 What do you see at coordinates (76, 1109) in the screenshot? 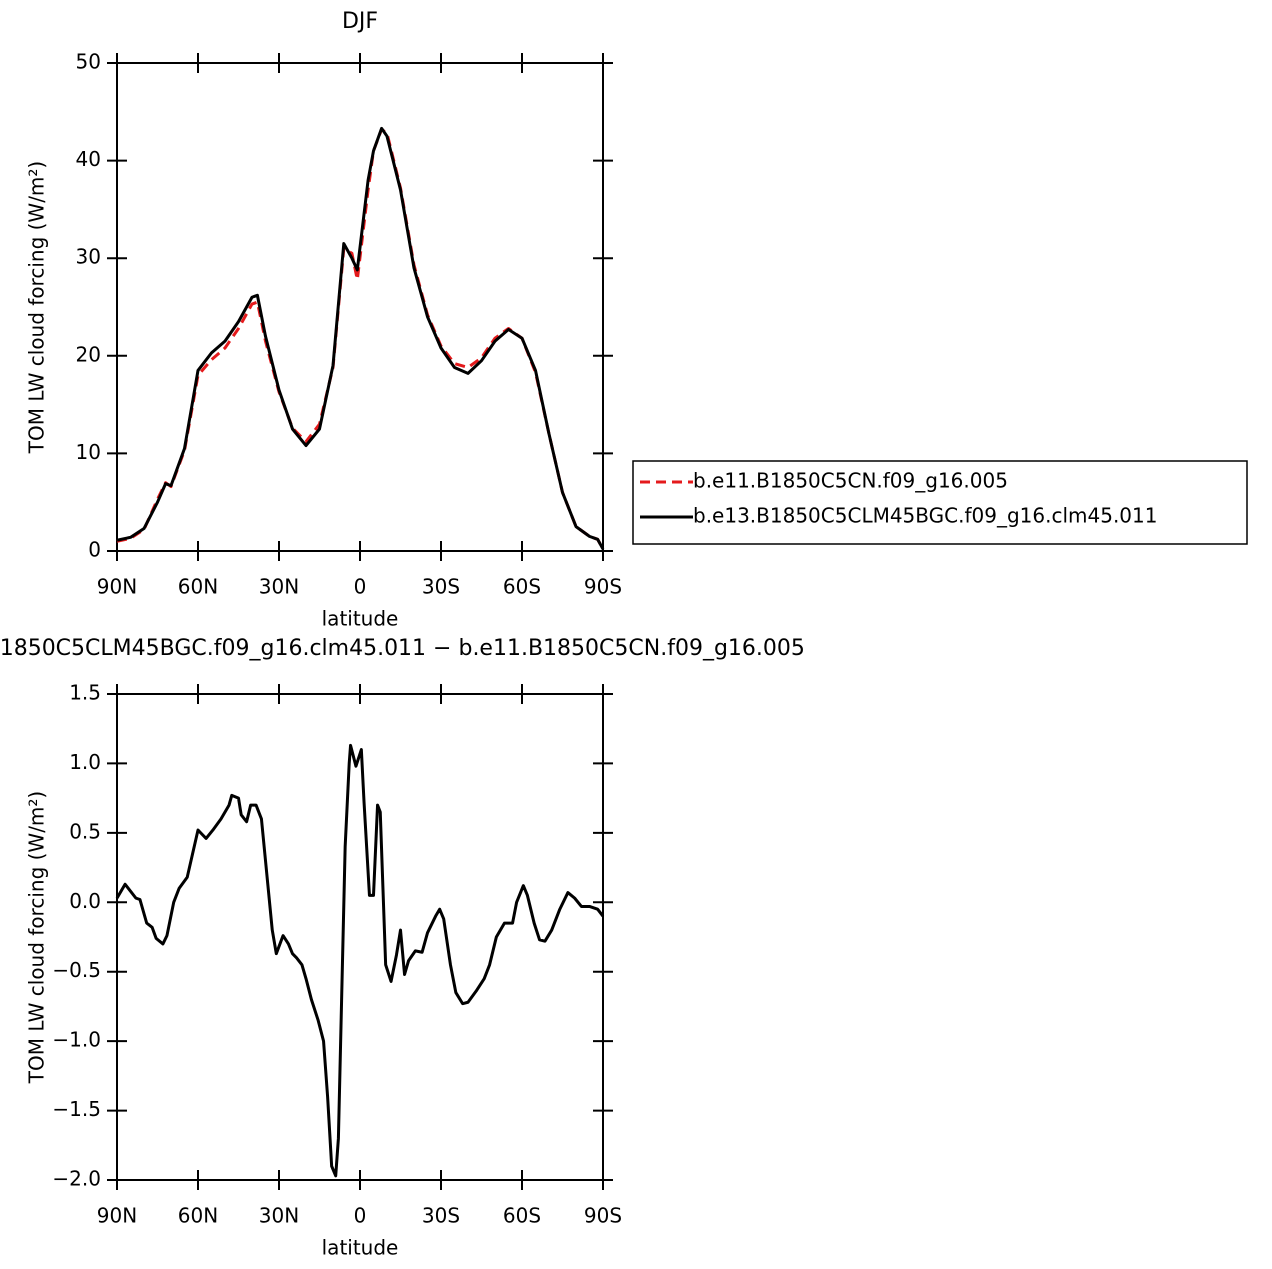
I see `y-tick-label: −1.5` at bounding box center [76, 1109].